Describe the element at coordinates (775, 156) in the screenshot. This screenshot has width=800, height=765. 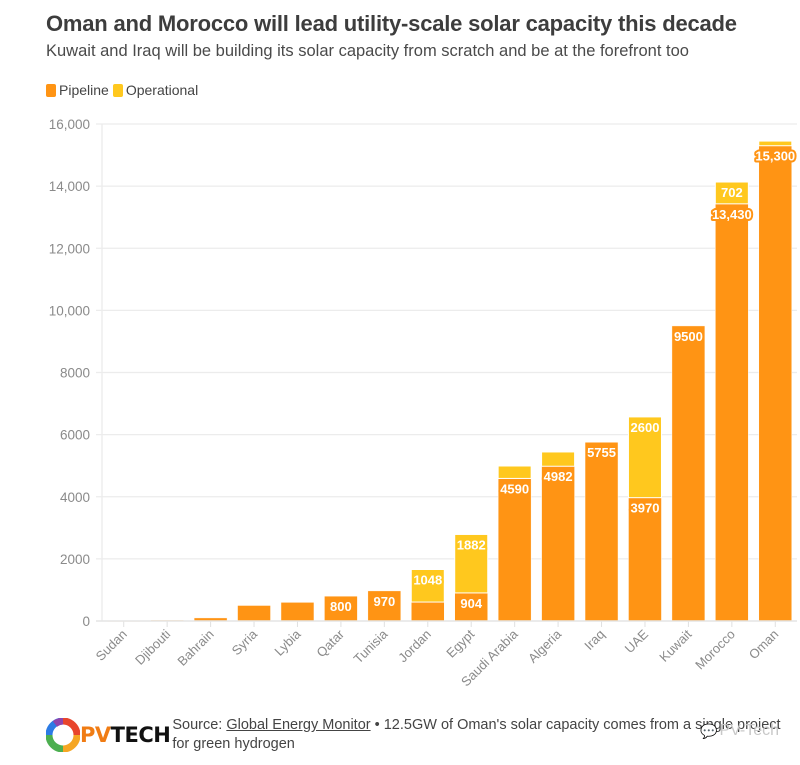
I see `data-label: 15,300` at that location.